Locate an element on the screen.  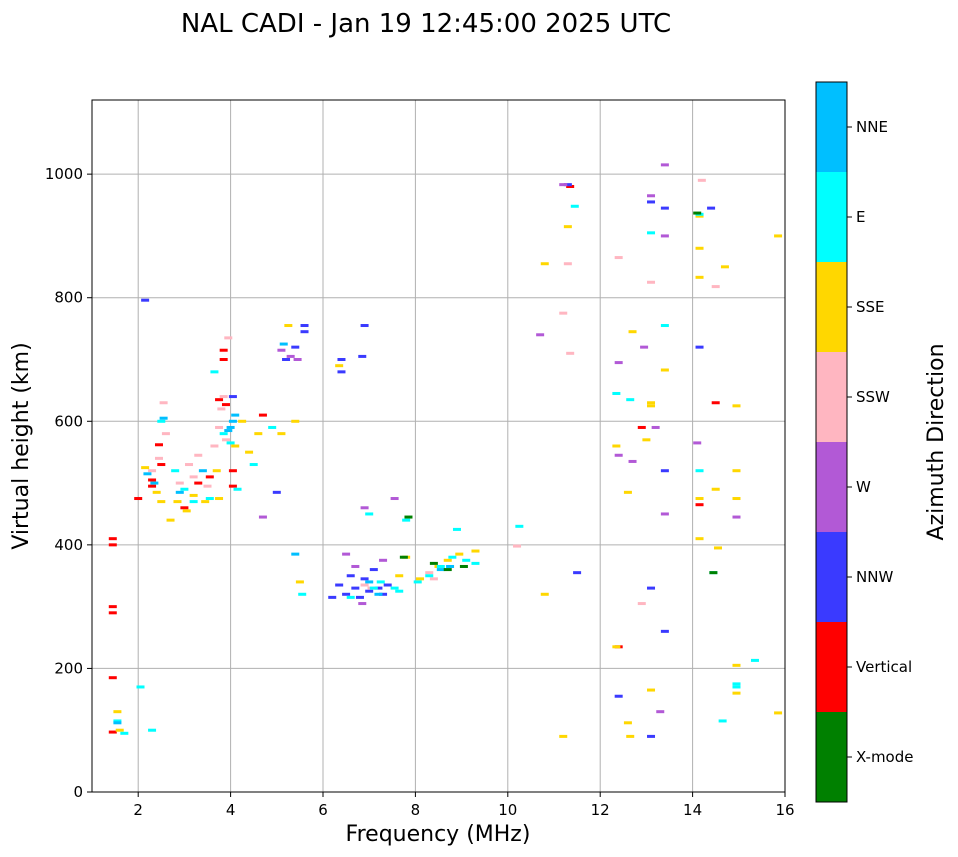
y-tick-label: 800 is located at coordinates (68, 298).